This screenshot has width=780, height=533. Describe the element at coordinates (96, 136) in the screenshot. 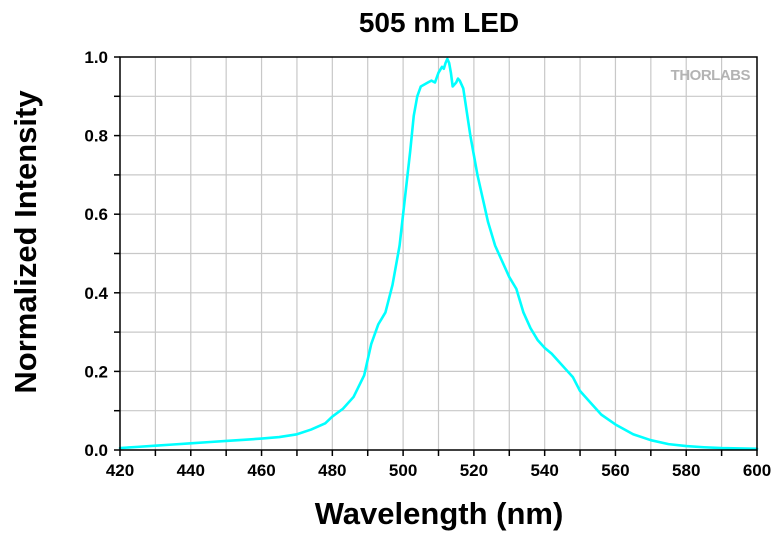

I see `y-tick-label: 0.8` at that location.